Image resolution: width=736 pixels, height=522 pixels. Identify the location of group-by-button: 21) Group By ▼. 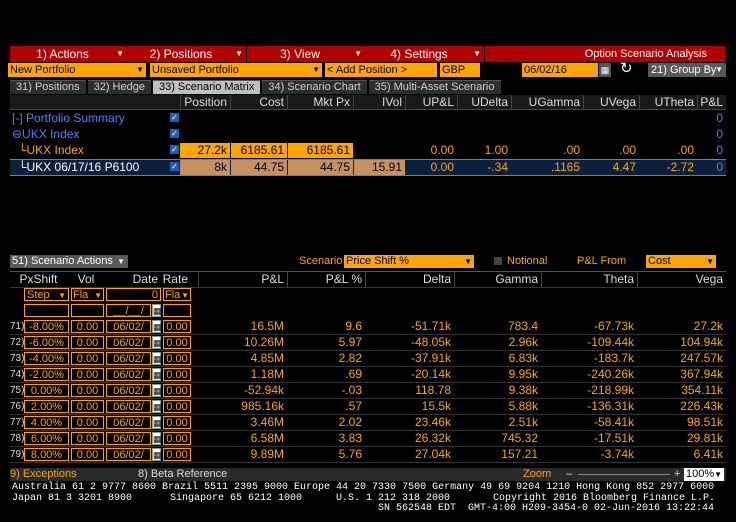
(687, 70).